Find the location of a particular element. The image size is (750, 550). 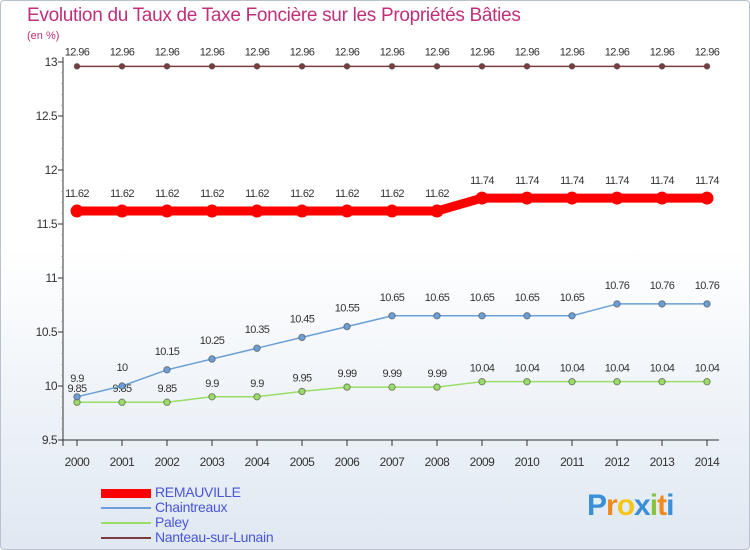

logo-letter: r is located at coordinates (612, 505).